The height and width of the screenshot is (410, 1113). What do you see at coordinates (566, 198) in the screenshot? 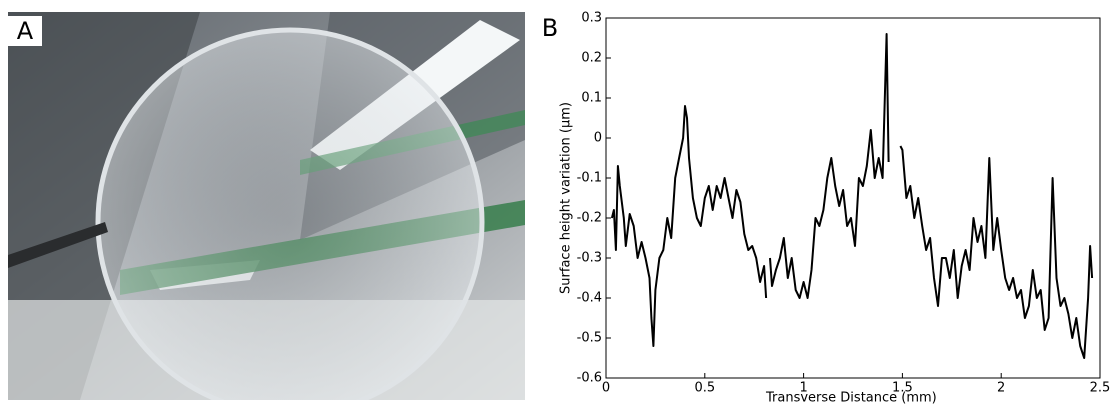
I see `y-axis-label: Surface height variation (μm)` at bounding box center [566, 198].